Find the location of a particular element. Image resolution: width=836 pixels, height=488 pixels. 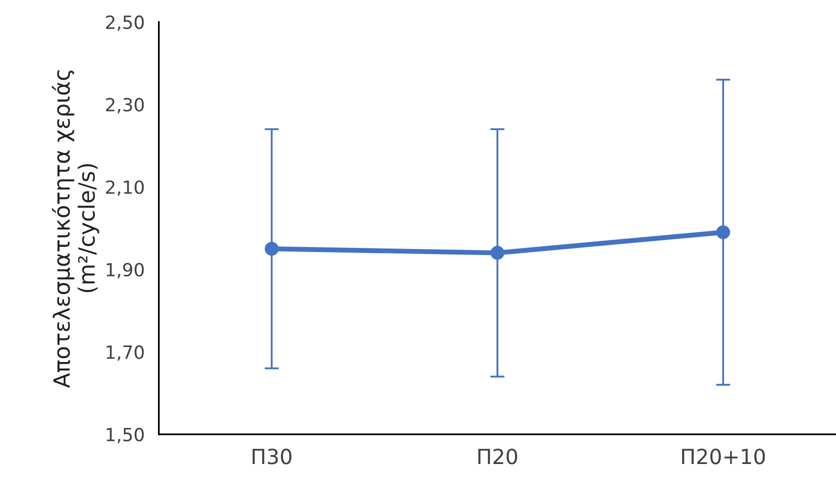

y-tick-label: 1,70 is located at coordinates (125, 353).